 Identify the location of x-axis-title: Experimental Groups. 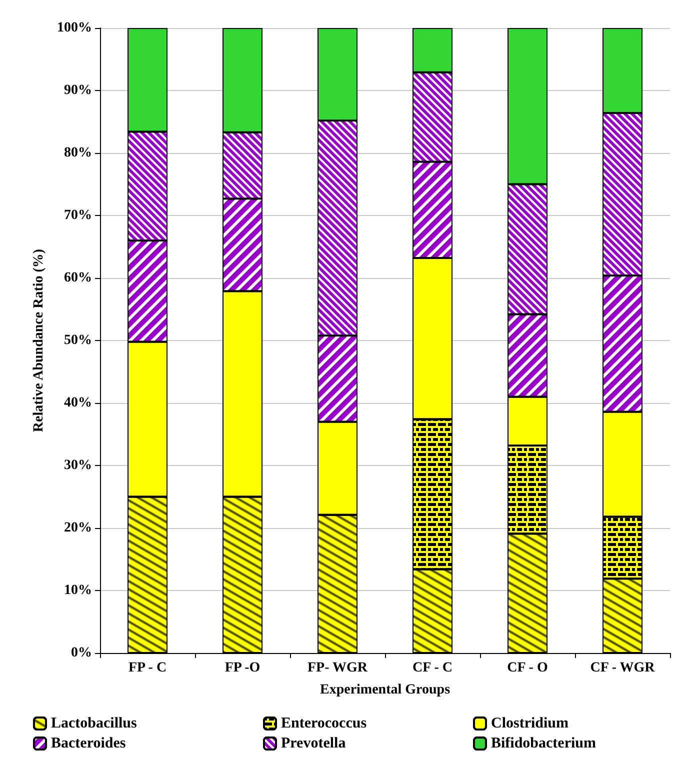
(385, 690).